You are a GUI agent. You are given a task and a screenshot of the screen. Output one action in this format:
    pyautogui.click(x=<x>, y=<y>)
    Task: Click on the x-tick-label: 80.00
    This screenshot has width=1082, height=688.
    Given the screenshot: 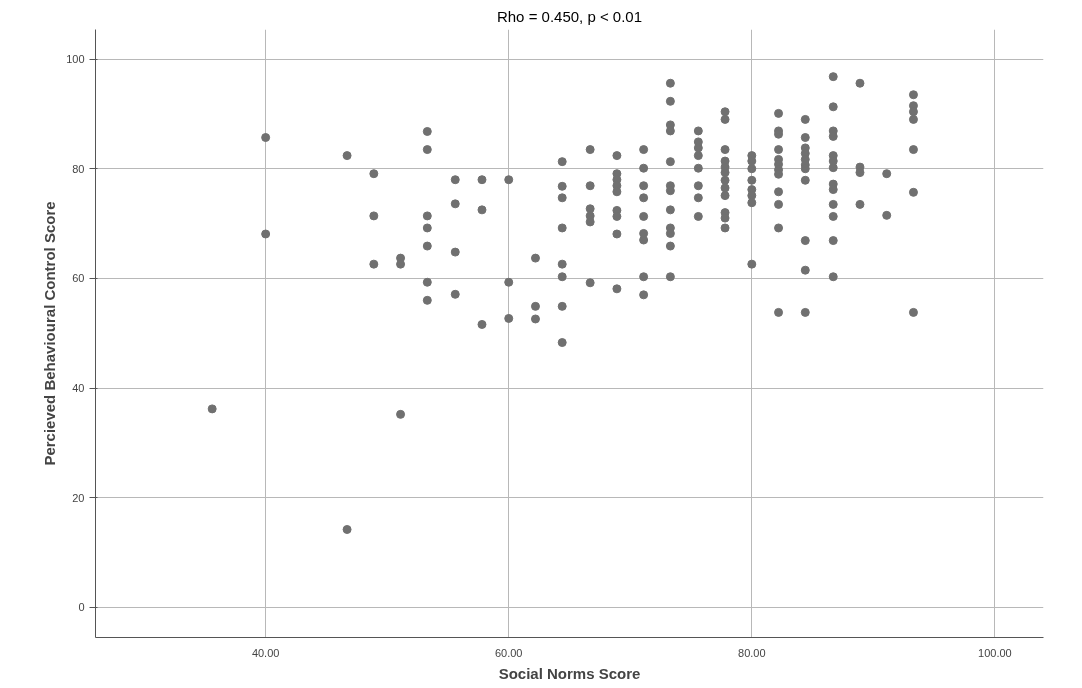 What is the action you would take?
    pyautogui.click(x=752, y=652)
    